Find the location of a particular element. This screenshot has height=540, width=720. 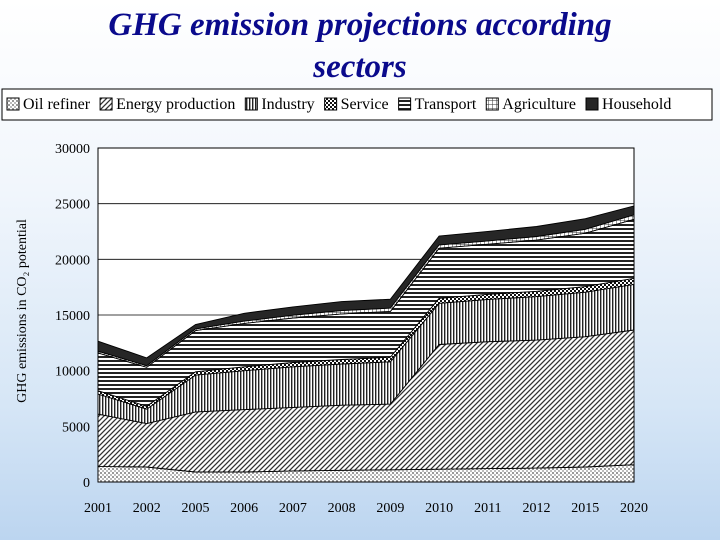

legend-label: Oil refiner is located at coordinates (57, 104).